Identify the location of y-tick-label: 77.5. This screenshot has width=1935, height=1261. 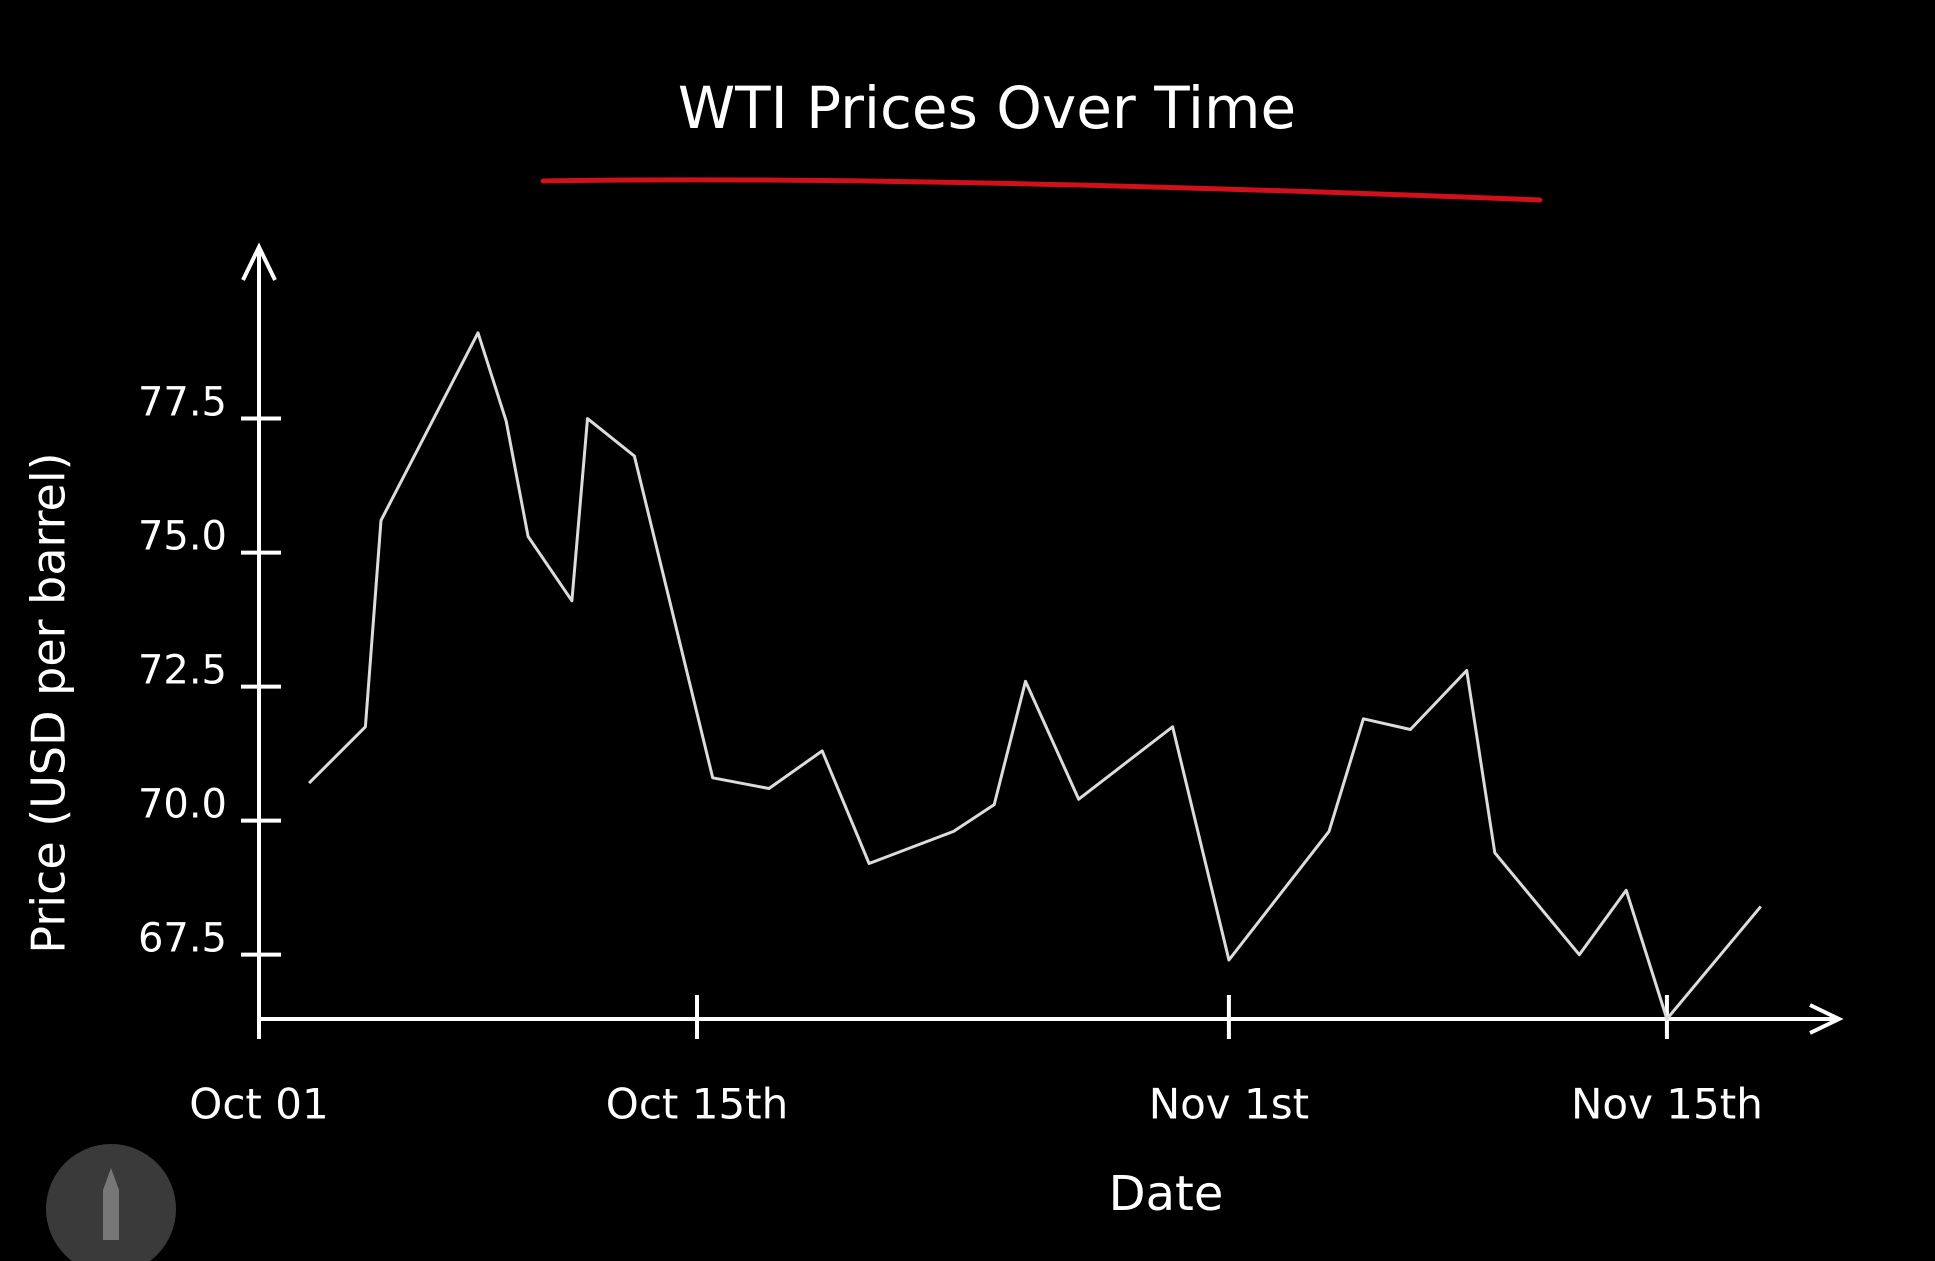
(182, 403).